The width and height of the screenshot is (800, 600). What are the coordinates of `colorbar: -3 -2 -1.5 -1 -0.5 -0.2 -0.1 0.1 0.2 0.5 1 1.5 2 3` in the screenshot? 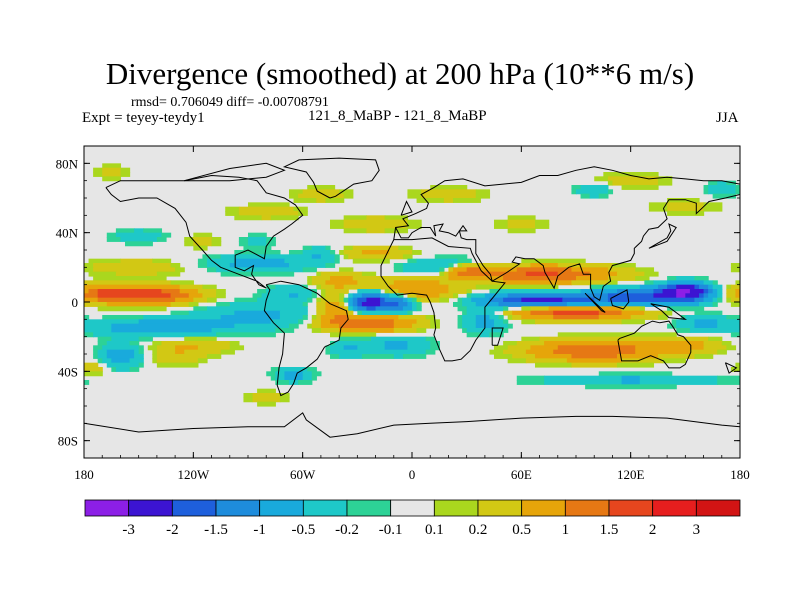 It's located at (412, 518).